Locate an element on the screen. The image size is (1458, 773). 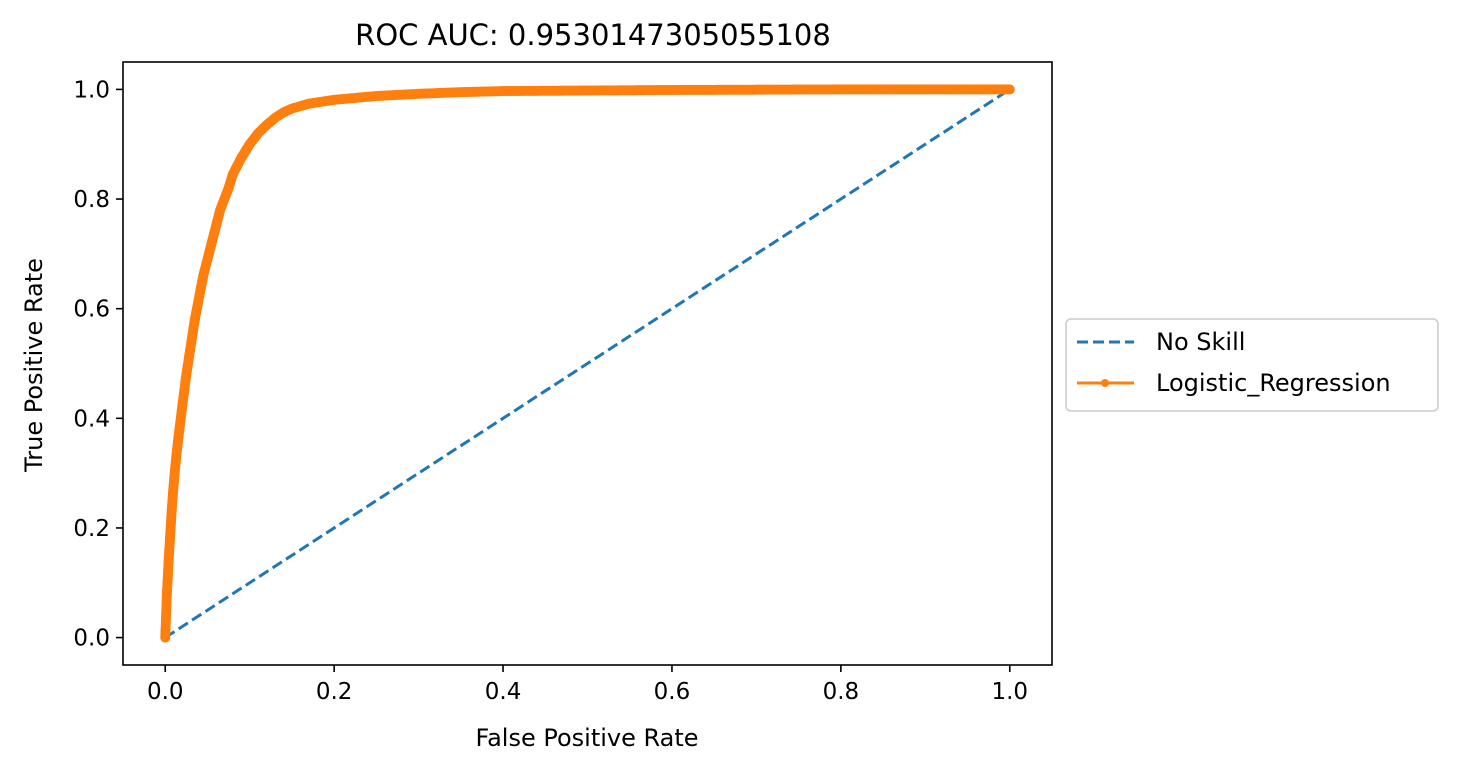
x-tick-label: 0.0 is located at coordinates (165, 692).